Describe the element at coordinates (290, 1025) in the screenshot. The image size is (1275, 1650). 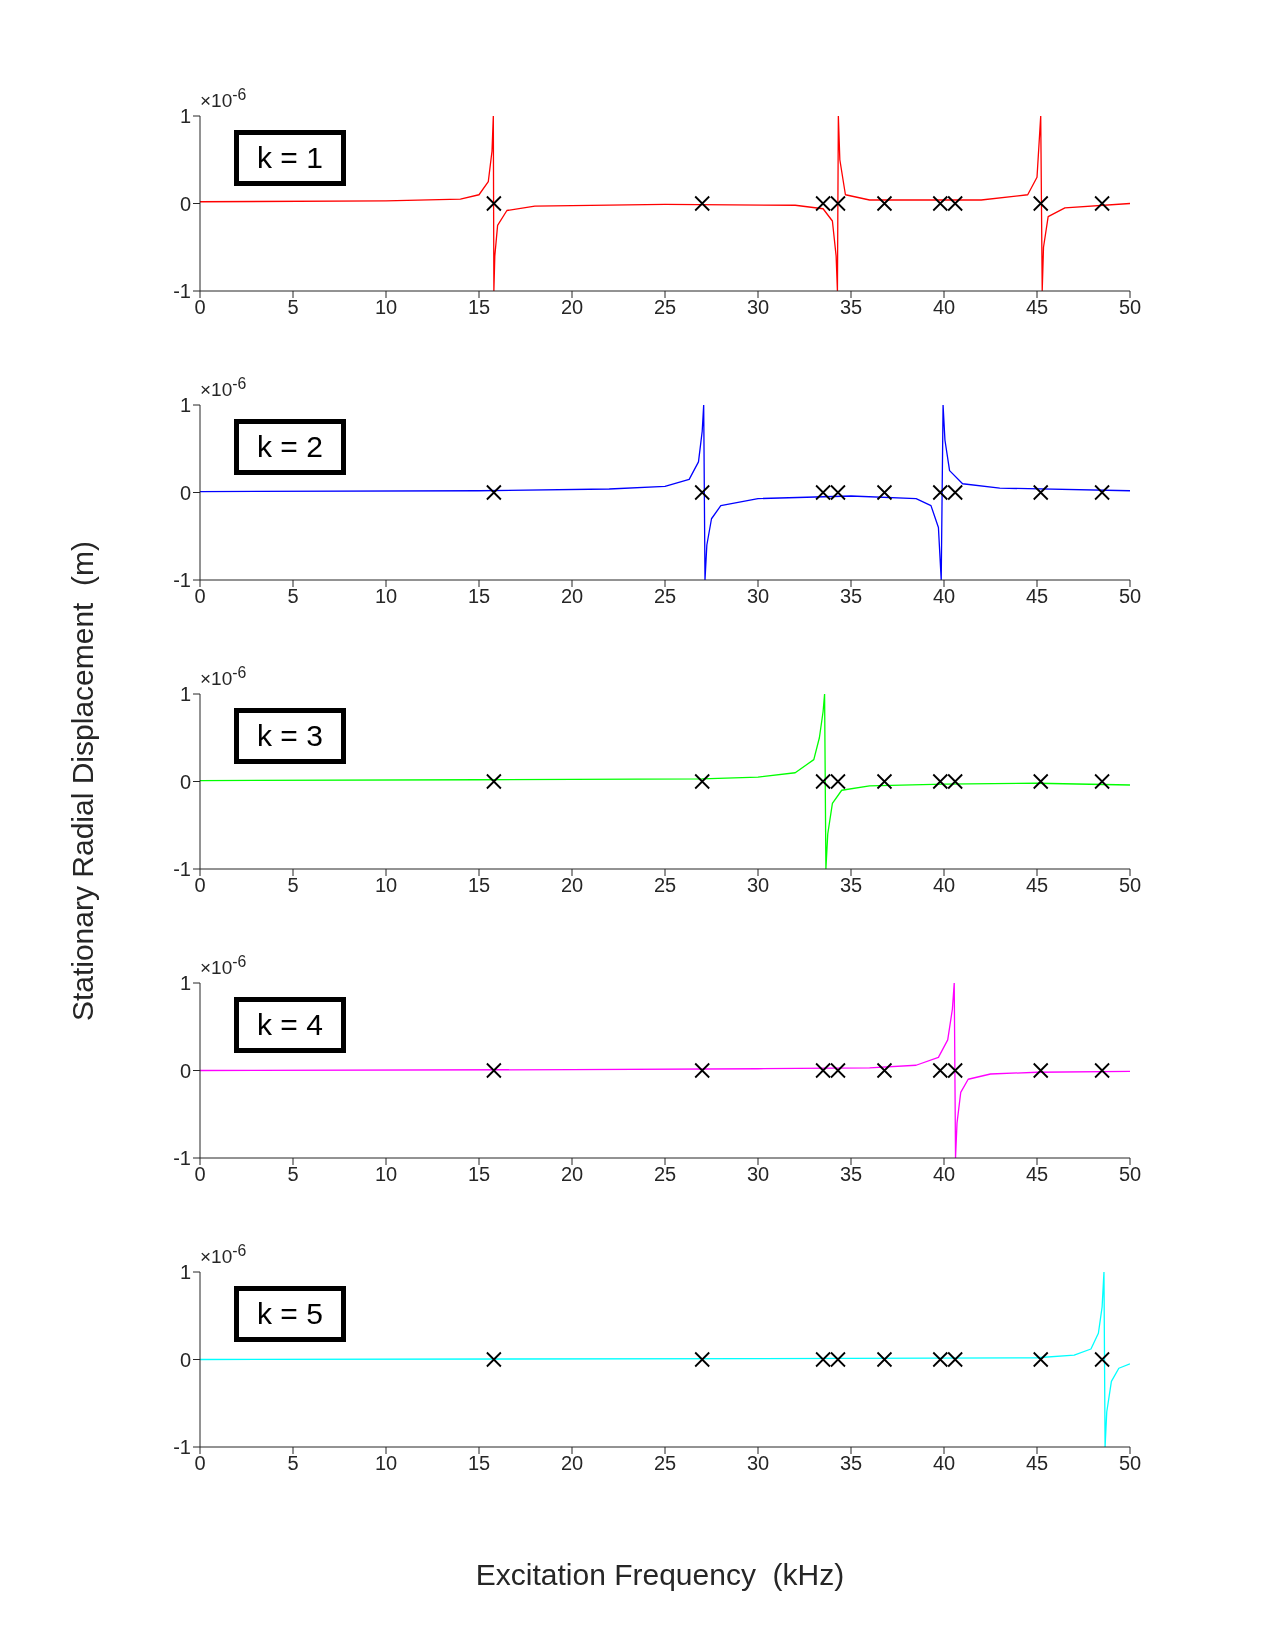
I see `annotation: k = 4` at that location.